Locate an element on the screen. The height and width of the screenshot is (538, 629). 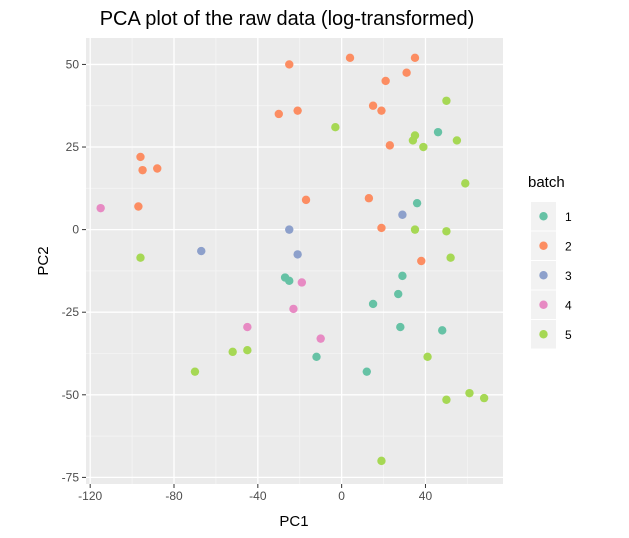
legend-label-batch-4: 4 is located at coordinates (568, 305).